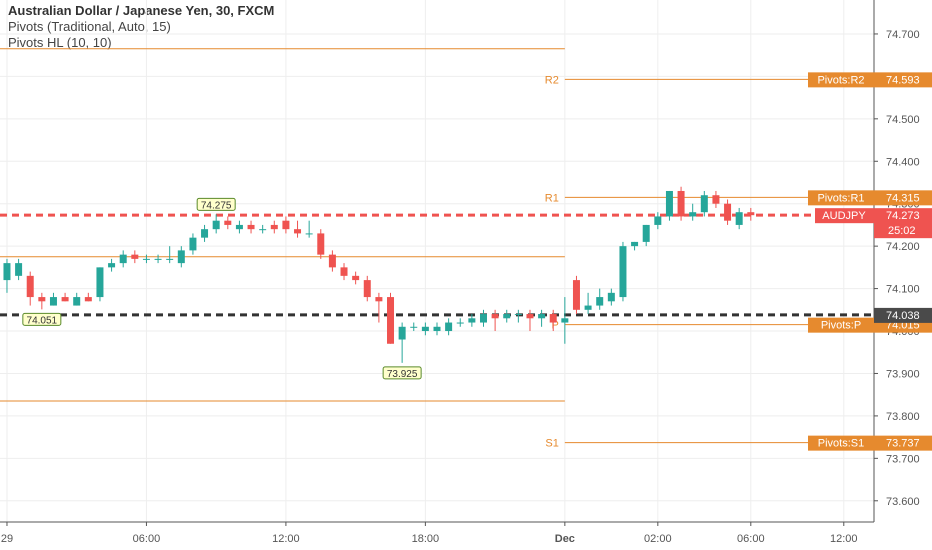  I want to click on pivot-price-text: 74.315, so click(903, 198).